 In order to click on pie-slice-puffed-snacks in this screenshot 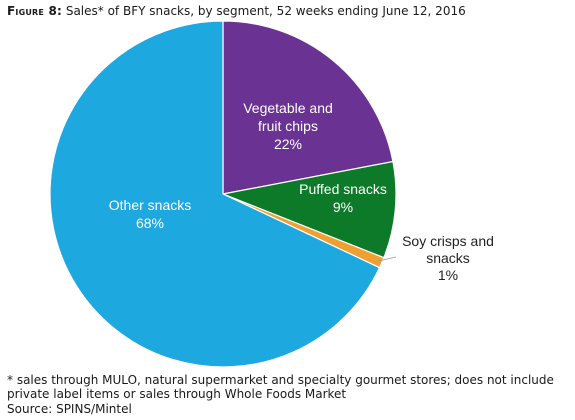, I will do `click(309, 209)`.